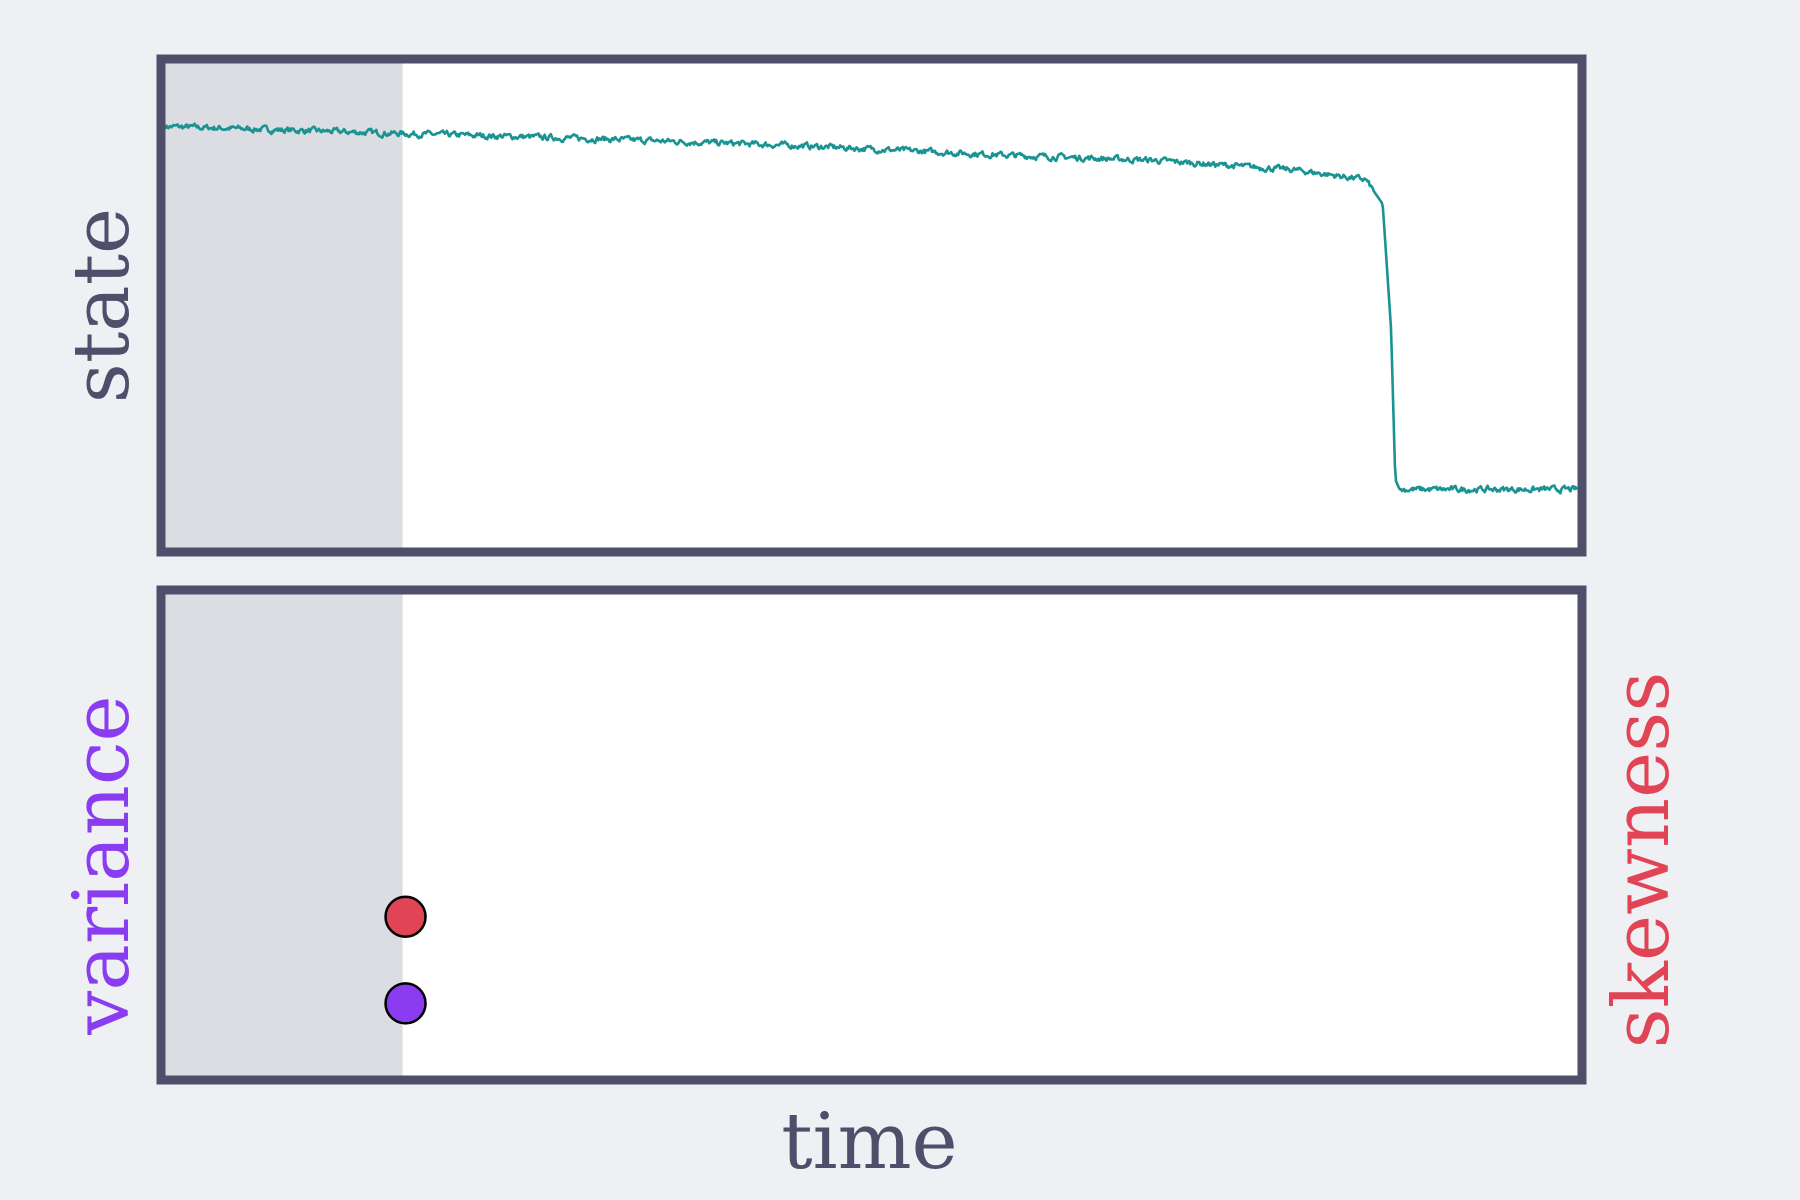 The width and height of the screenshot is (1800, 1200). I want to click on variance-point, so click(405, 1003).